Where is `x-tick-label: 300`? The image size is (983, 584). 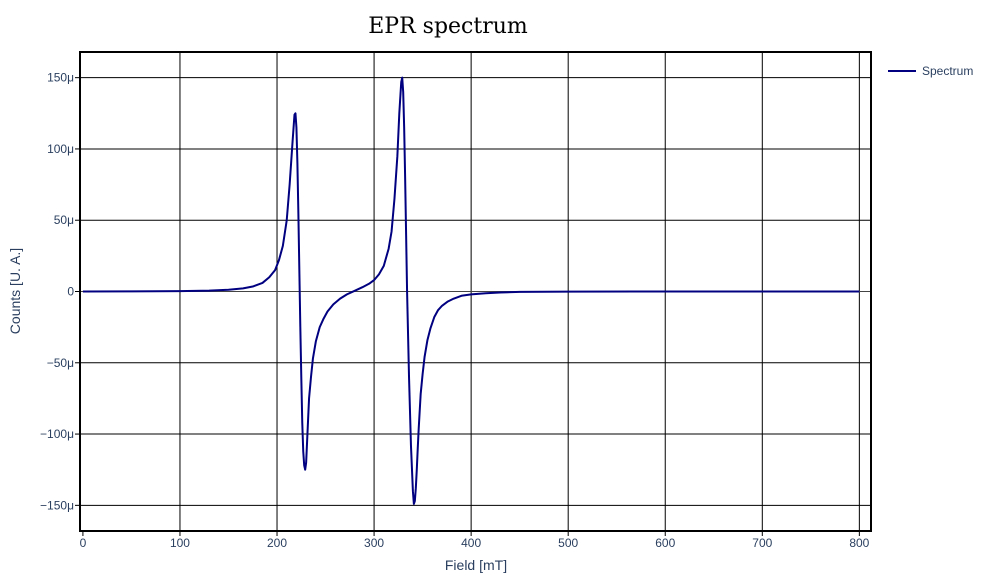
x-tick-label: 300 is located at coordinates (374, 543).